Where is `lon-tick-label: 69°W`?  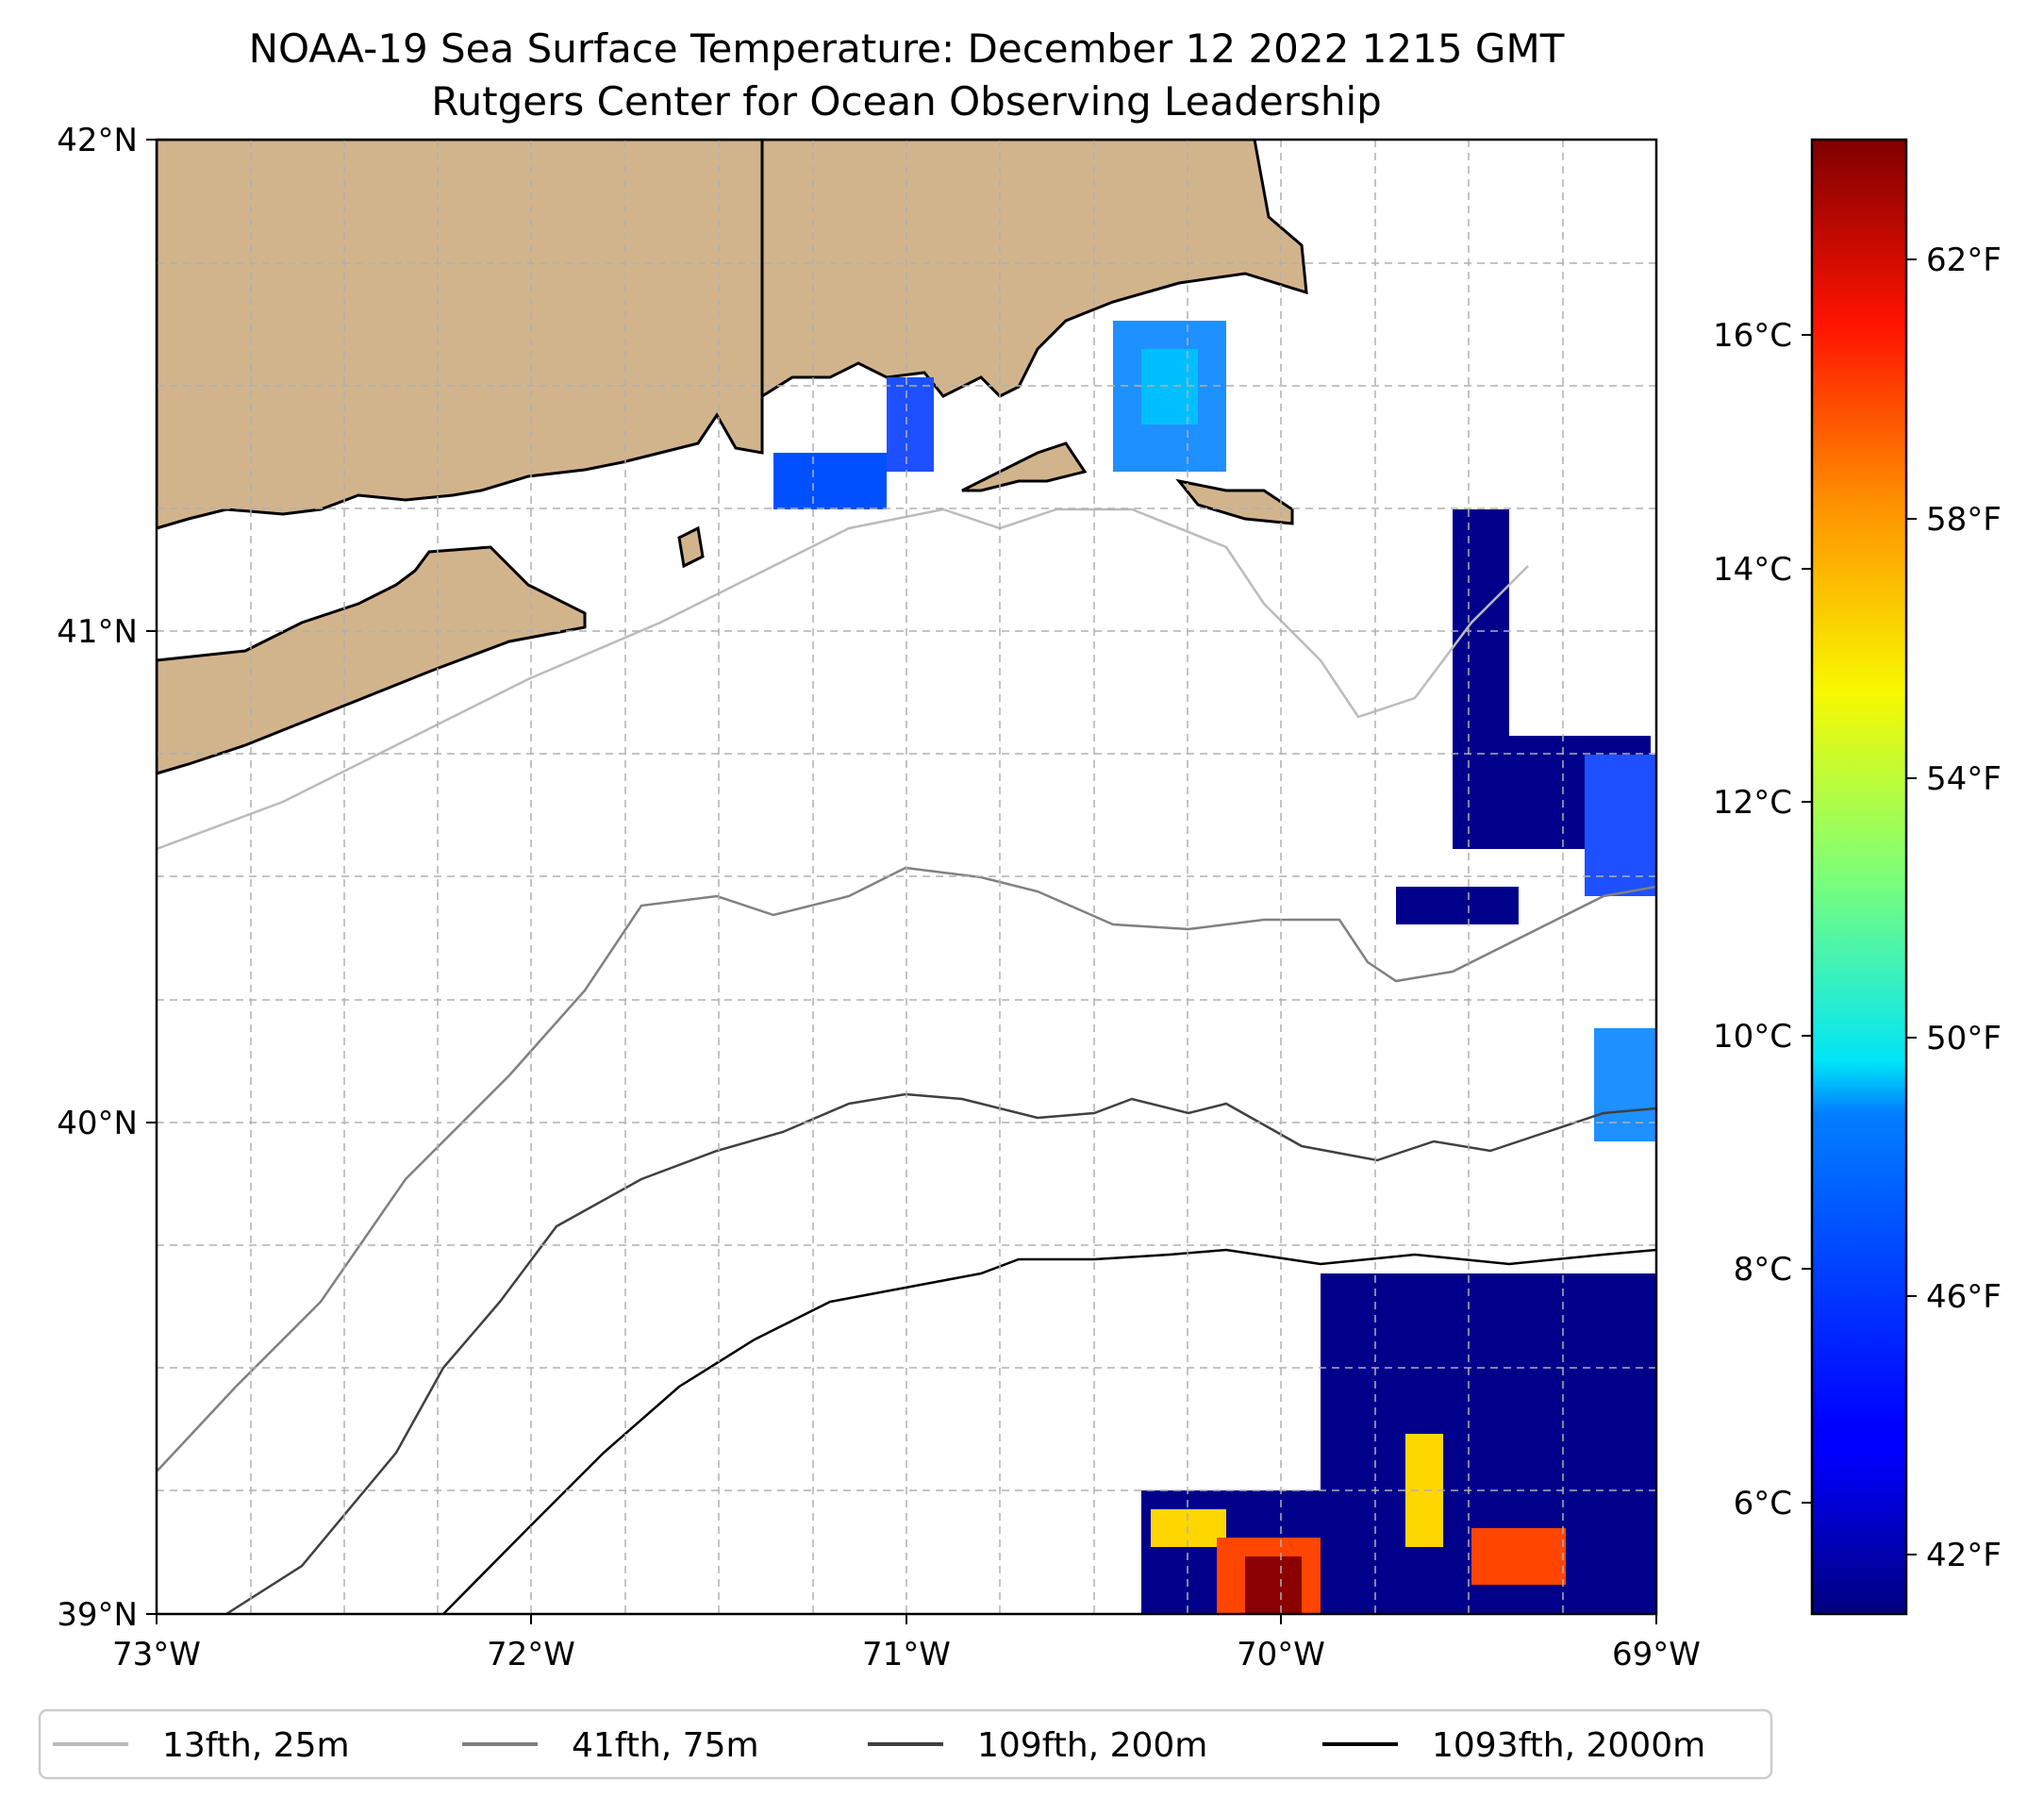 lon-tick-label: 69°W is located at coordinates (1656, 1654).